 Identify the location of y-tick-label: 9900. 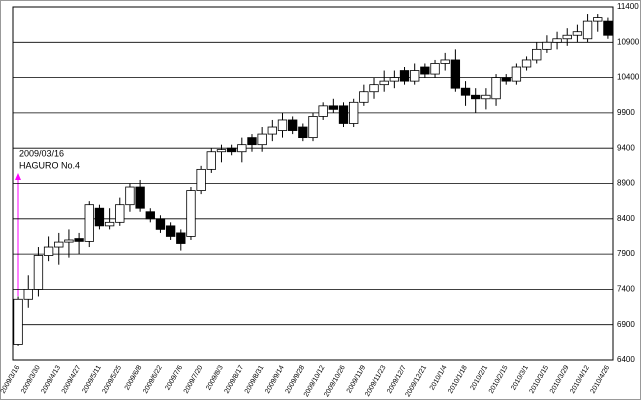
(626, 112).